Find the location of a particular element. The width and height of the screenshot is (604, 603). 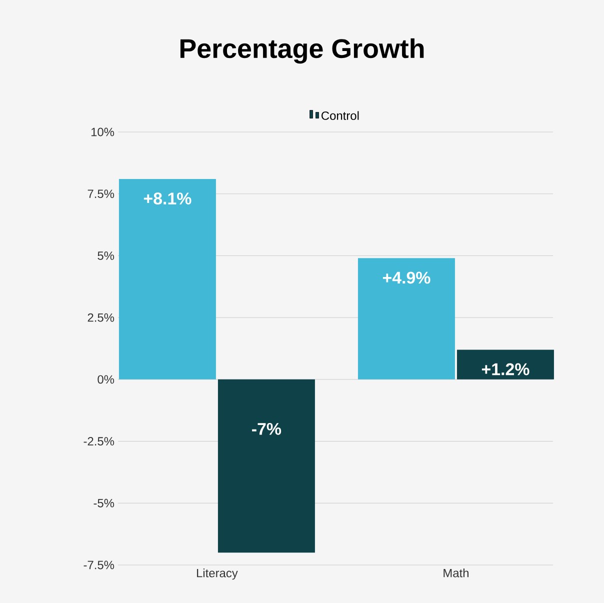

x-tick-label: Math is located at coordinates (456, 573).